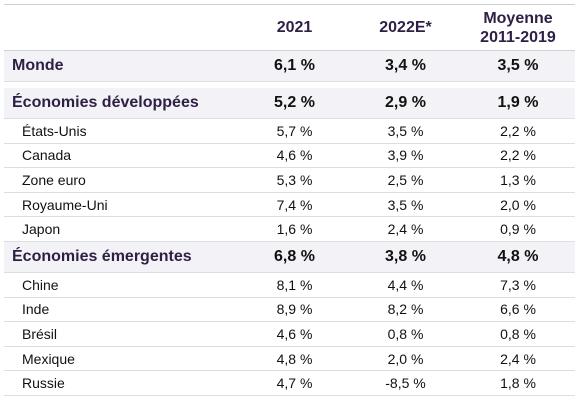 The height and width of the screenshot is (401, 579). I want to click on table-row: Mexique 4,8 % 2,0 % 2,4 %, so click(289, 359).